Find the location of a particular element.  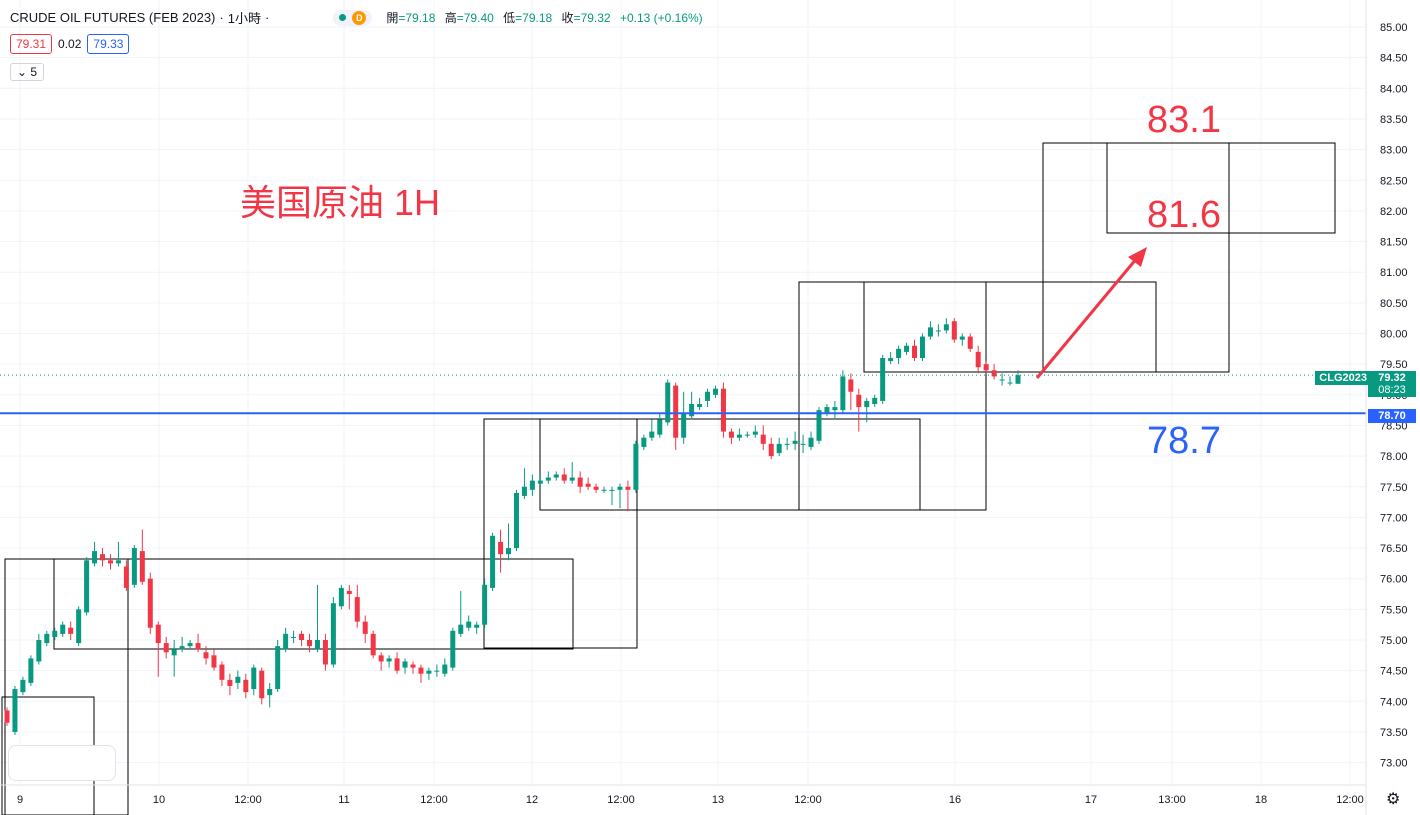

arrow-annotation is located at coordinates (1091, 313).